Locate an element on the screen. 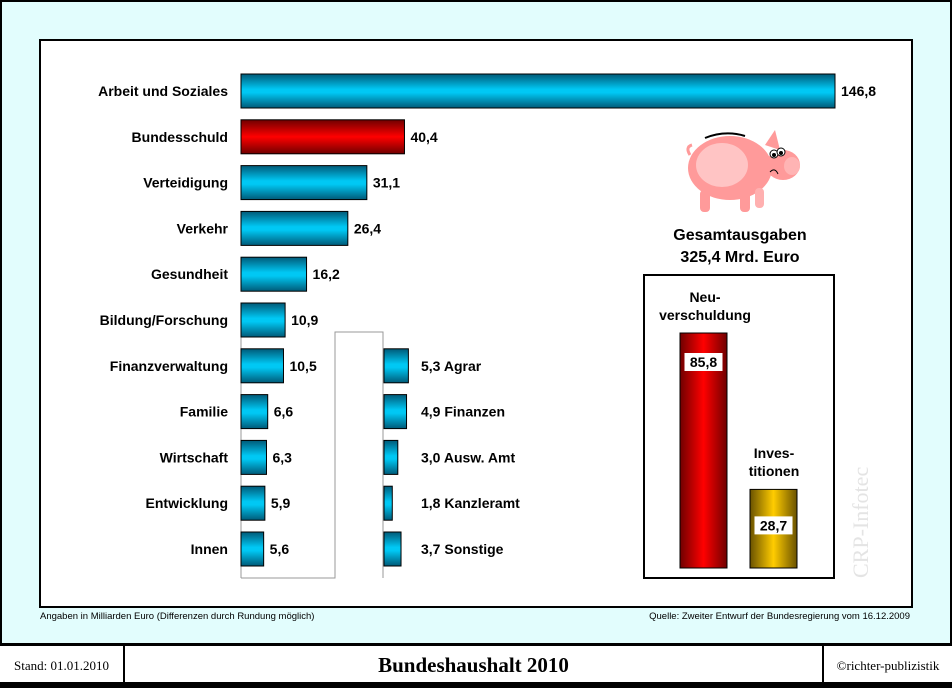  vertical-category-label: Neu- is located at coordinates (704, 297).